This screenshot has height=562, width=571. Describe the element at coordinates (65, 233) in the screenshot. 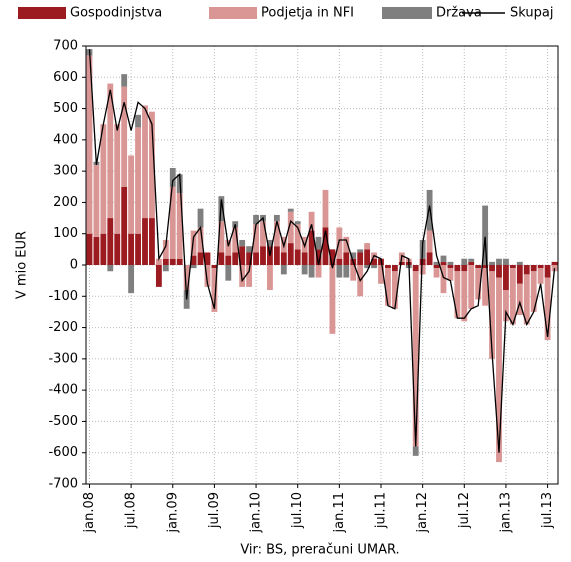

I see `y-tick-label: 100` at that location.